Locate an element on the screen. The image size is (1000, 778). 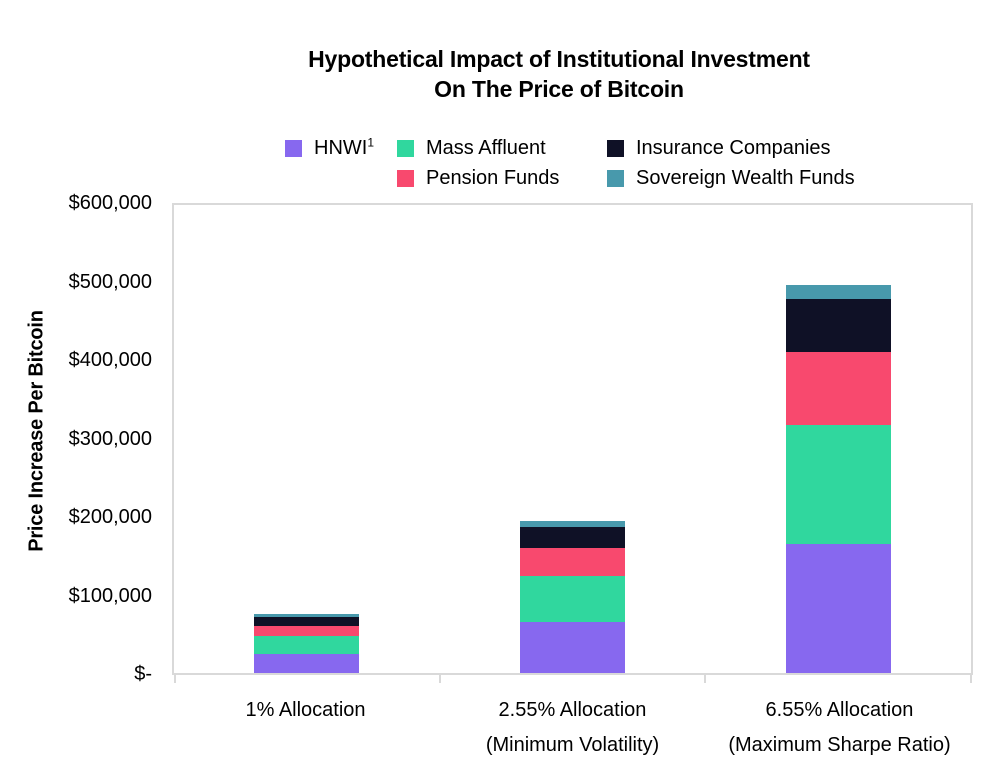
x-category-label-line2: (Maximum Sharpe Ratio) is located at coordinates (839, 745).